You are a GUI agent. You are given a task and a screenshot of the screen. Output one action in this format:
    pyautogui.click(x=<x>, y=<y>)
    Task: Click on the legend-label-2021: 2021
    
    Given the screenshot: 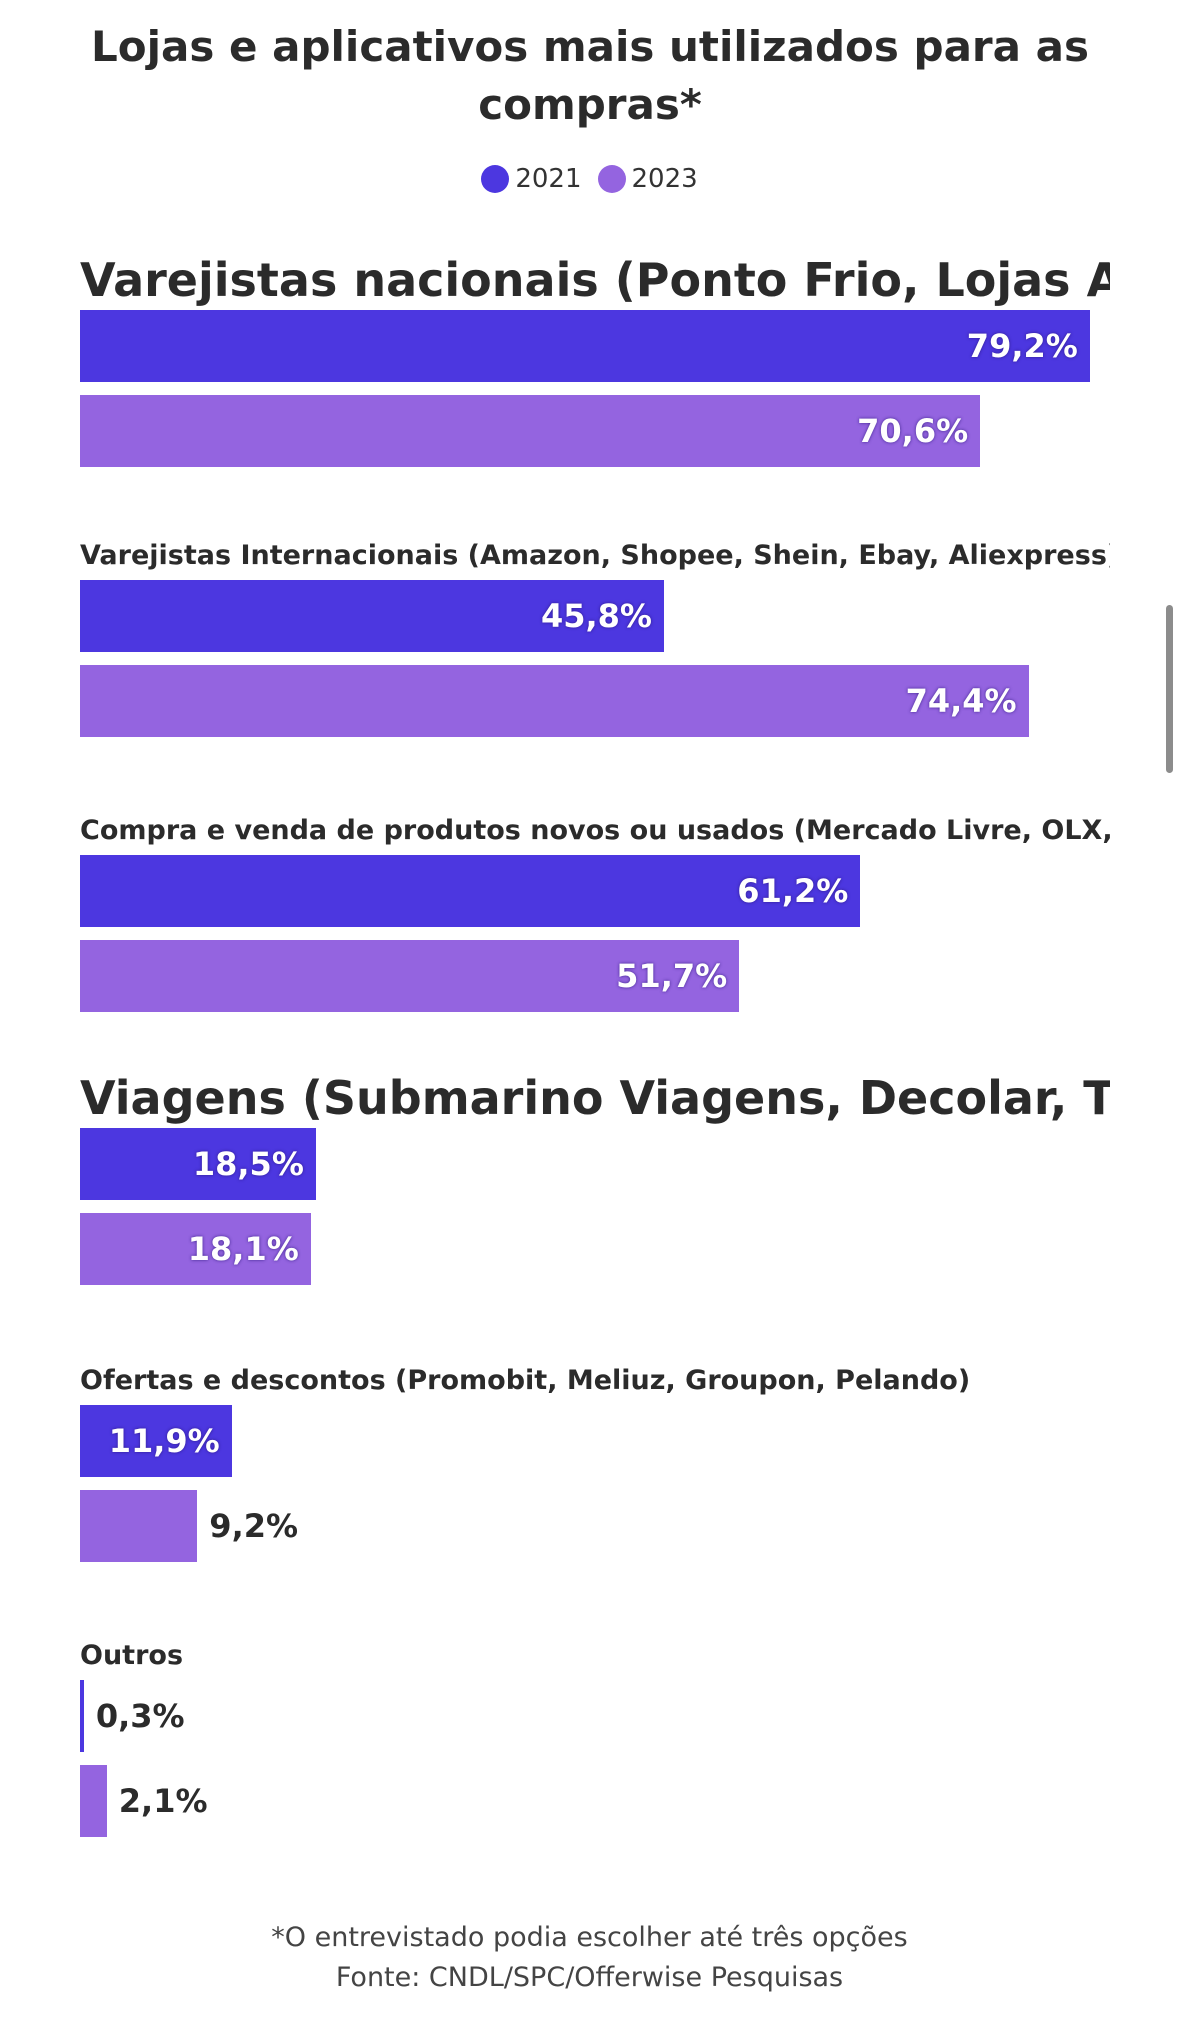 What is the action you would take?
    pyautogui.click(x=548, y=179)
    